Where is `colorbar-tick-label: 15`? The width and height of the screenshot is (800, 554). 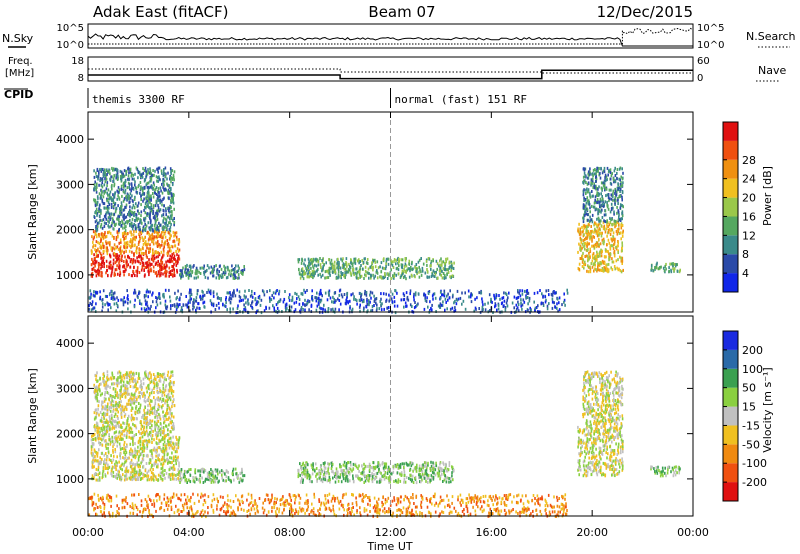
colorbar-tick-label: 15 is located at coordinates (749, 407).